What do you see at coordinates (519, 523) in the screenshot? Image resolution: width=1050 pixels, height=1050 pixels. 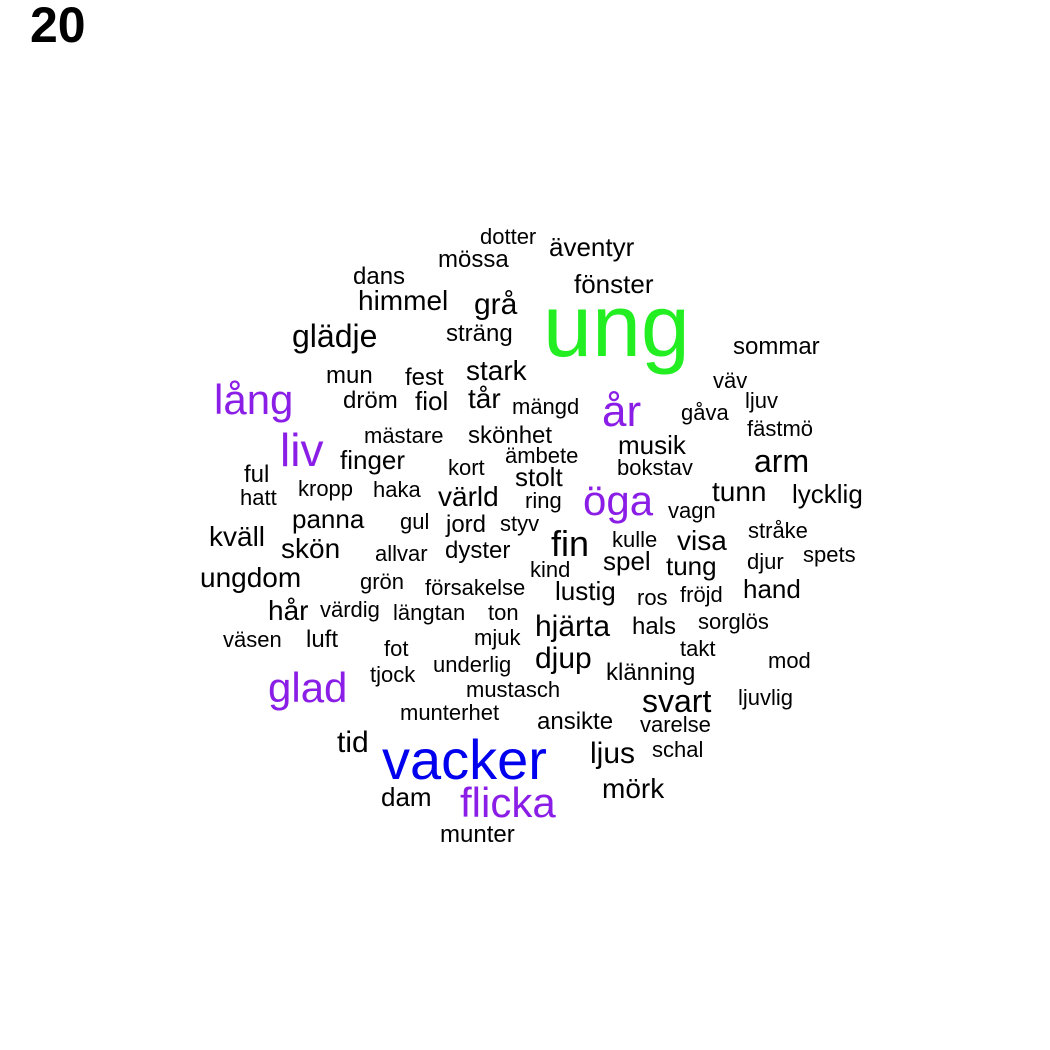 I see `word-styv: styv` at bounding box center [519, 523].